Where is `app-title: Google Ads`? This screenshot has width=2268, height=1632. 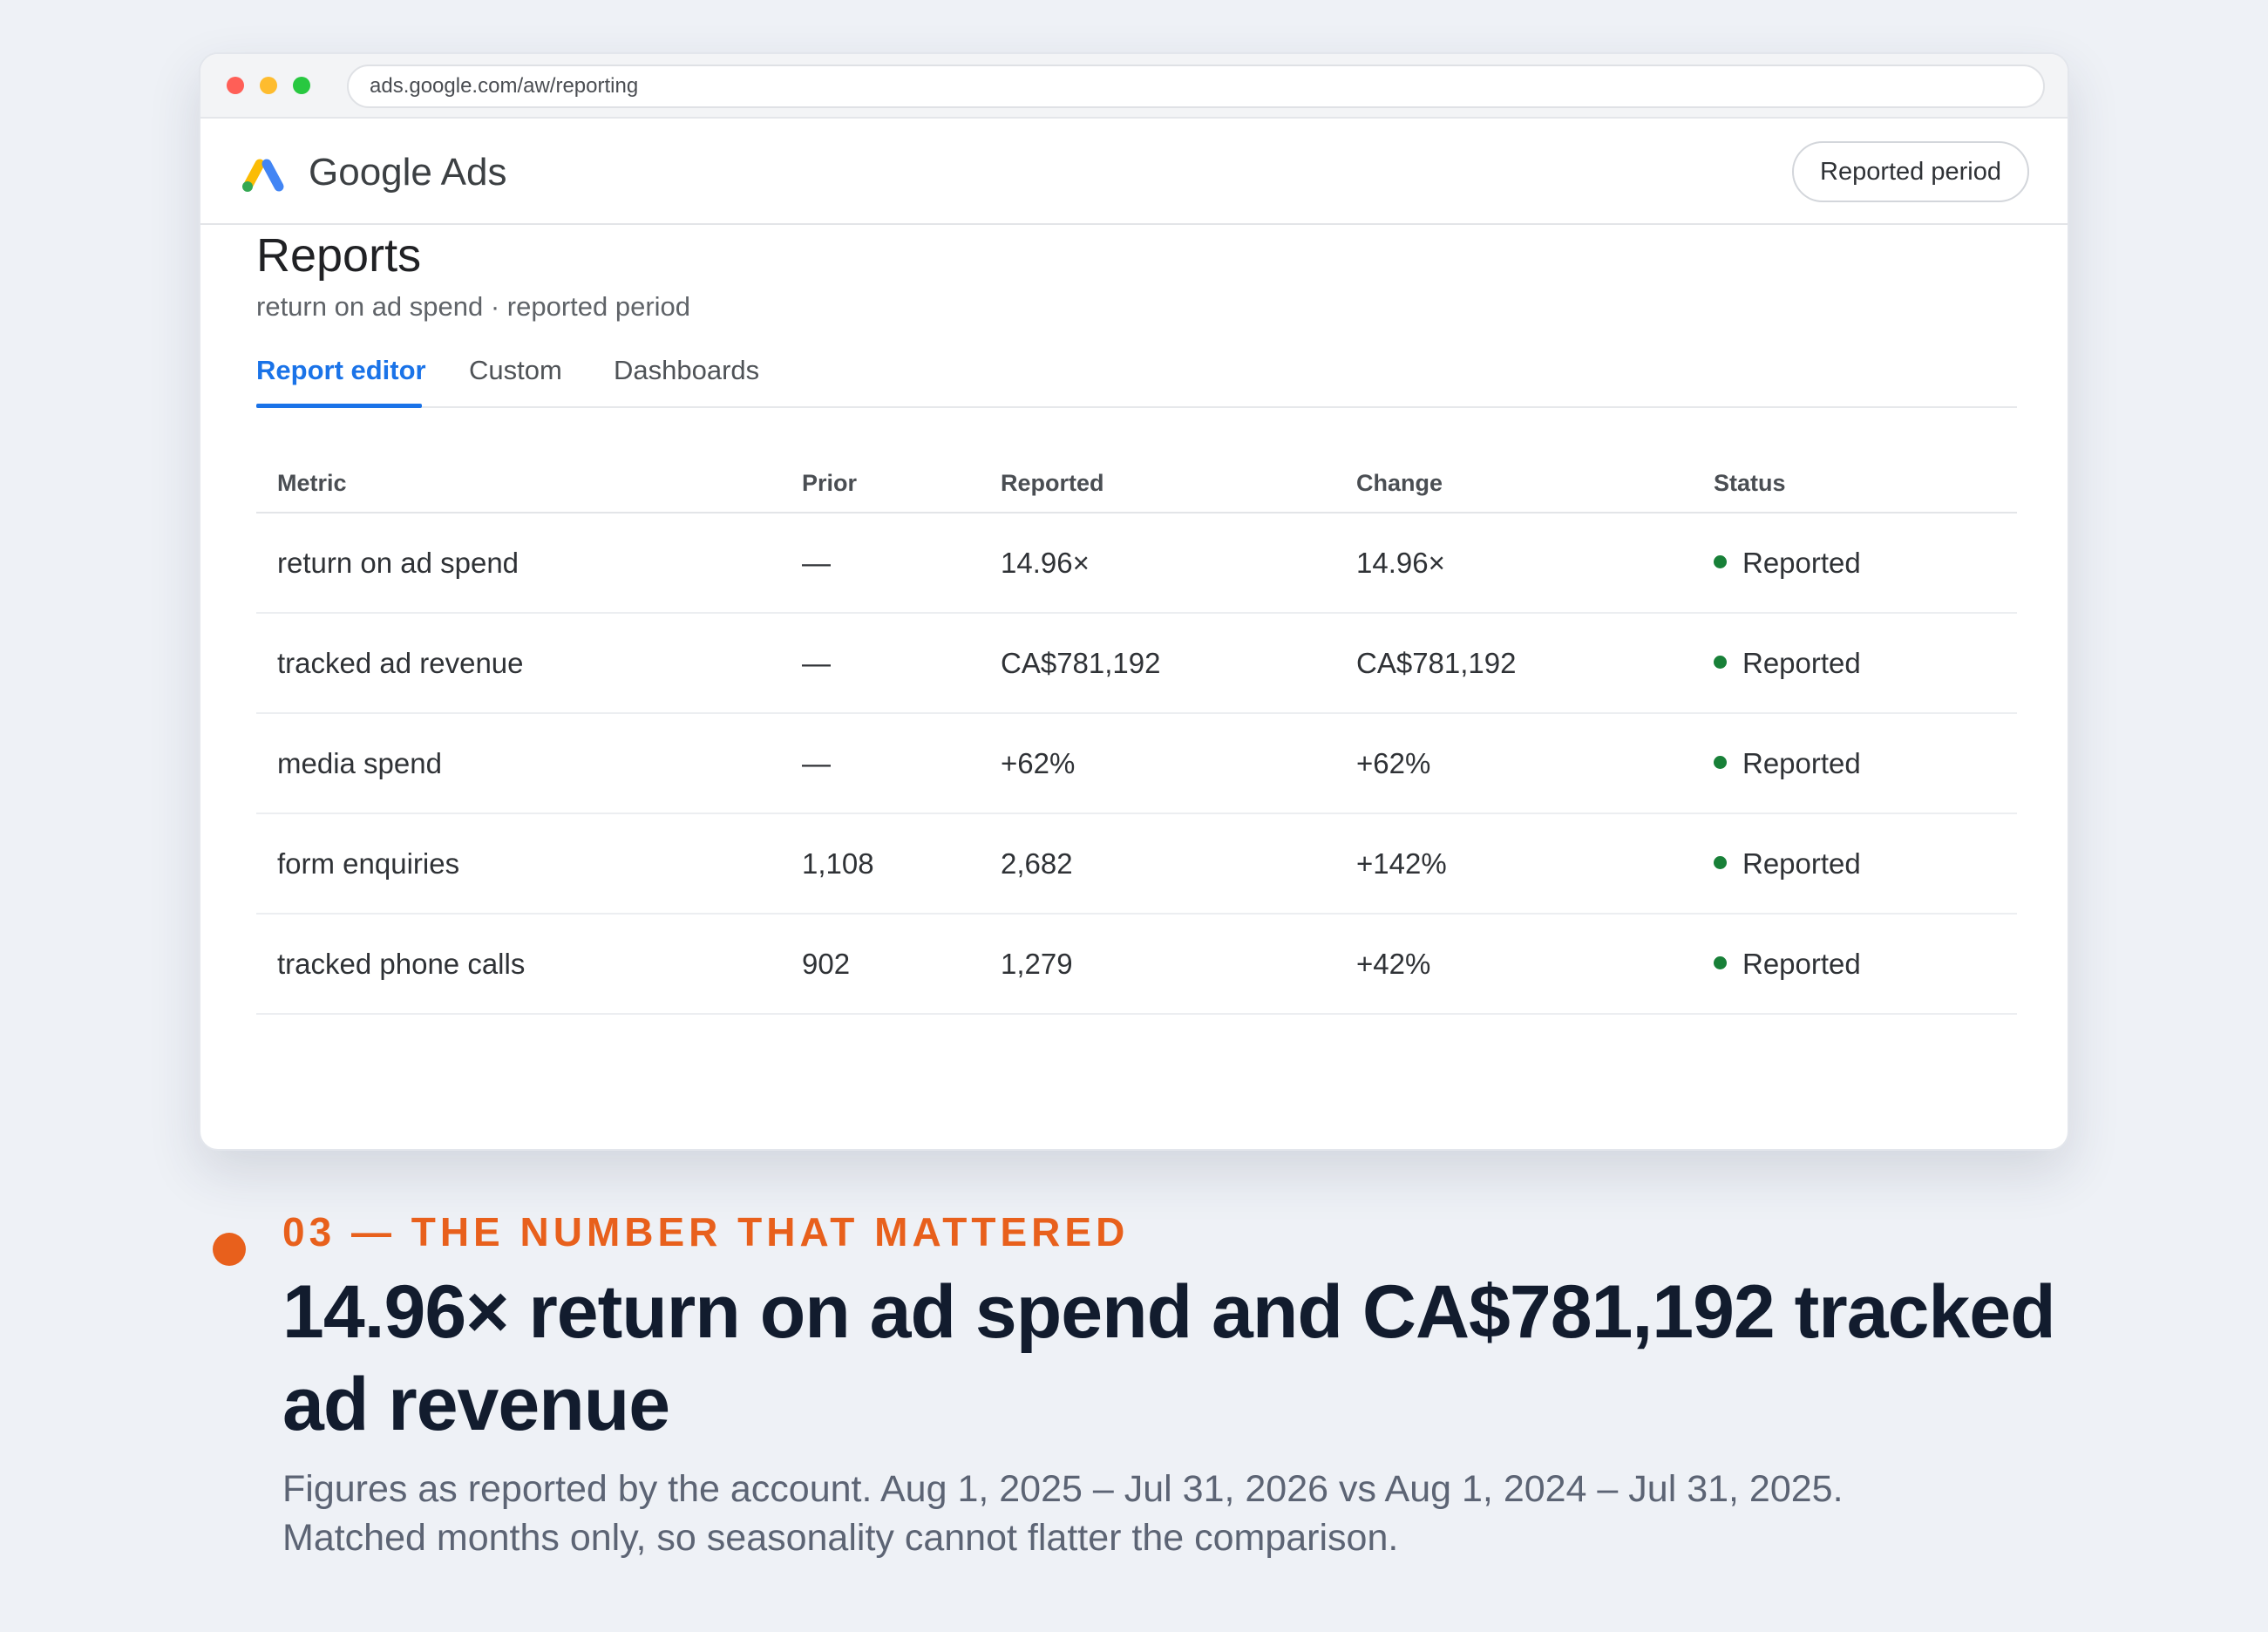 app-title: Google Ads is located at coordinates (408, 172).